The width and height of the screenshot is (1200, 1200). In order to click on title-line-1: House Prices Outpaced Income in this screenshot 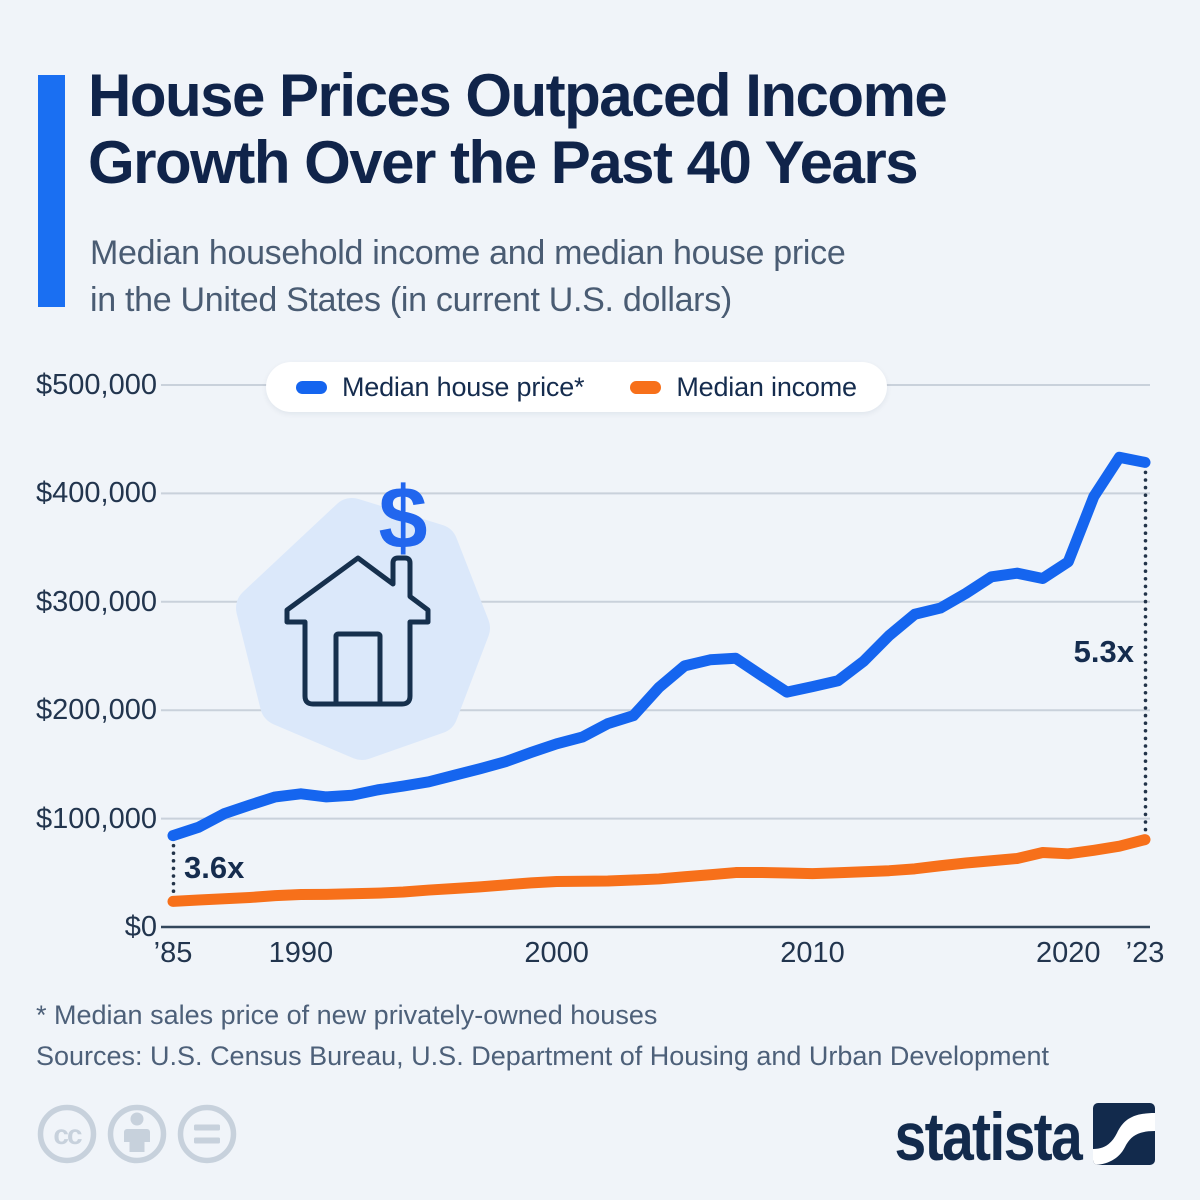, I will do `click(518, 95)`.